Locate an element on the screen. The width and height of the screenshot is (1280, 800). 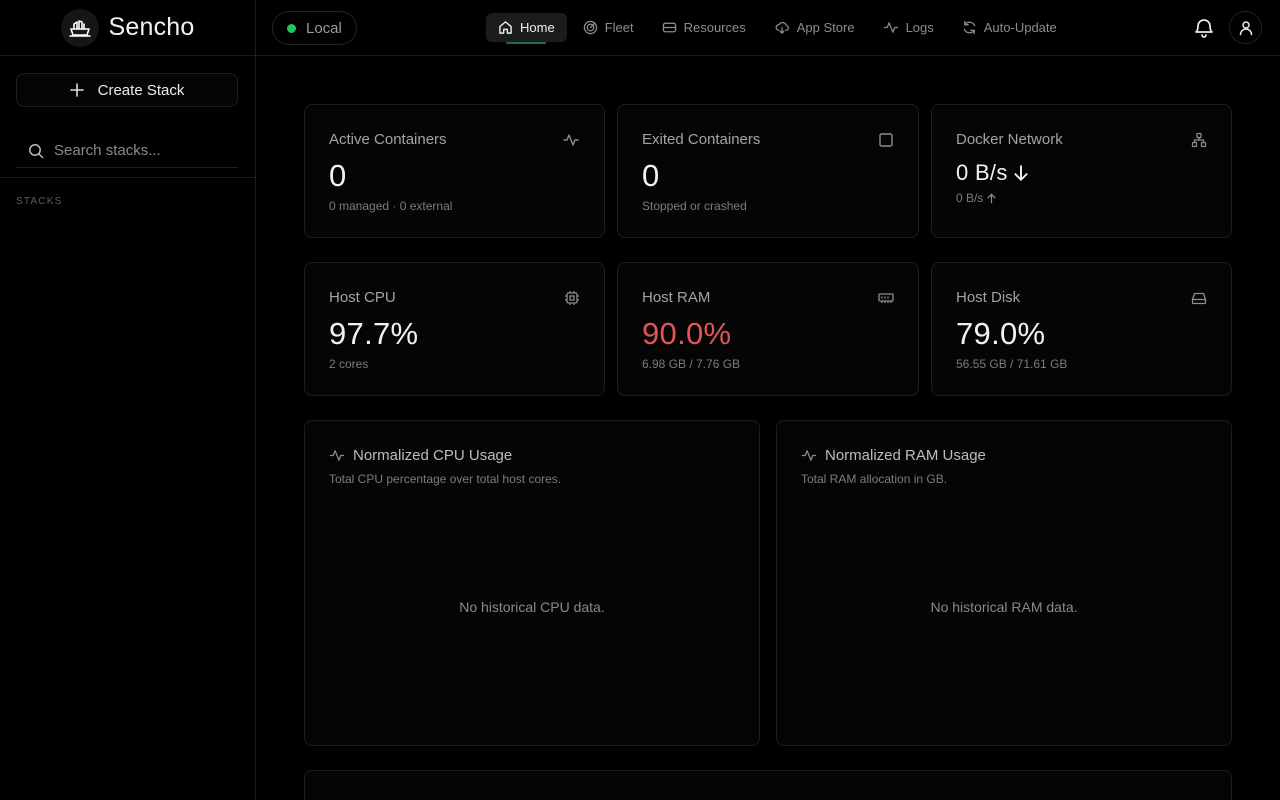
exited-containers-card: Exited Containers 0 Stopped or crashed is located at coordinates (768, 171).